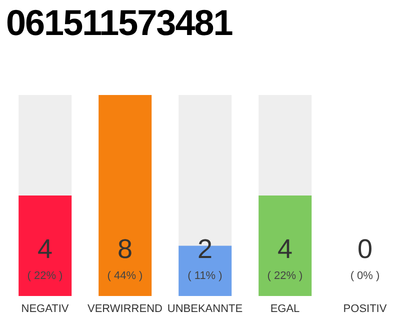  Describe the element at coordinates (45, 308) in the screenshot. I see `x-tick-label: NEGATIV` at that location.